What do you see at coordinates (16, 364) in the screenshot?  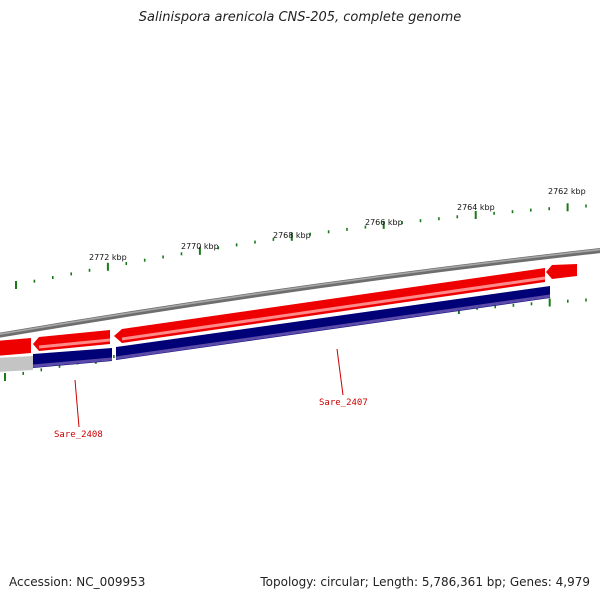 I see `reverse-cds-feature` at bounding box center [16, 364].